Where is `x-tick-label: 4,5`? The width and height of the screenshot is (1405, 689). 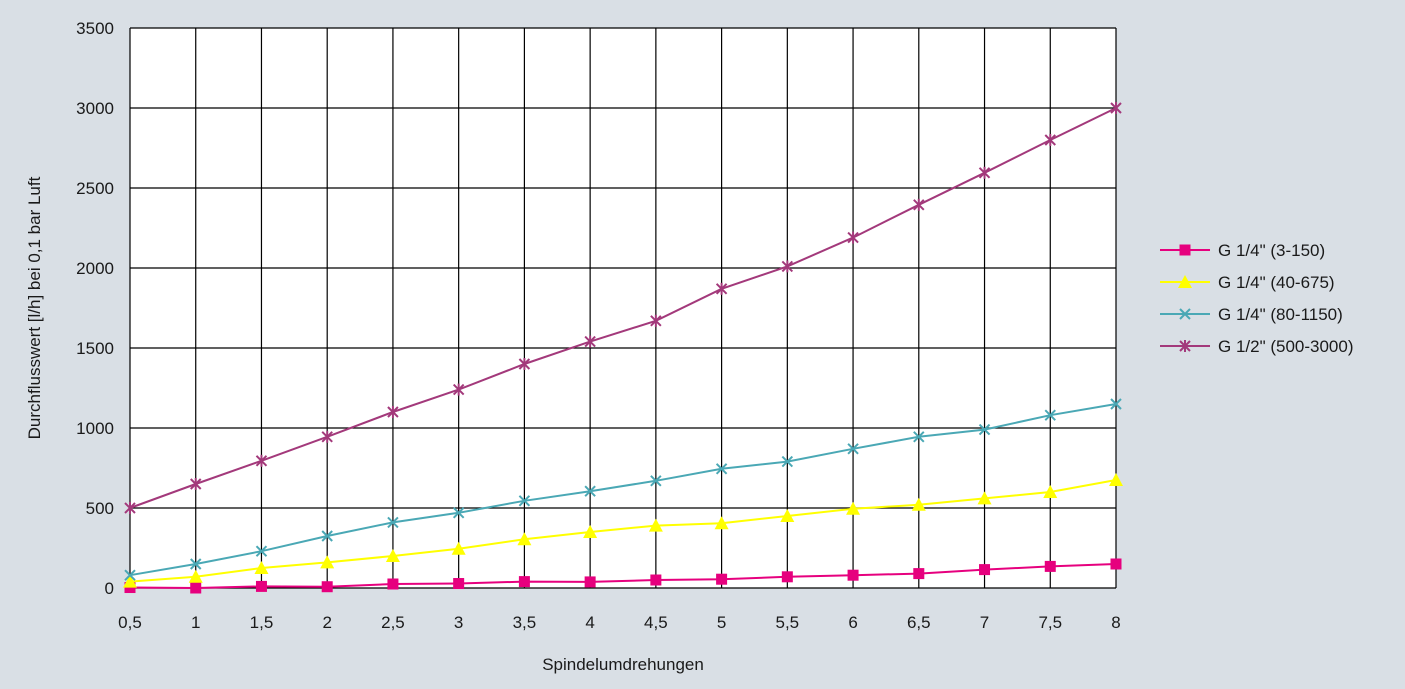 x-tick-label: 4,5 is located at coordinates (656, 622).